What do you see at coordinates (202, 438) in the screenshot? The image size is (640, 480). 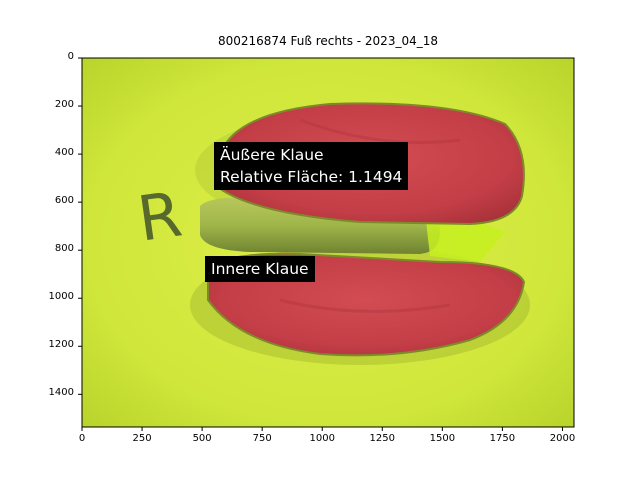 I see `x-tick-label: 500` at bounding box center [202, 438].